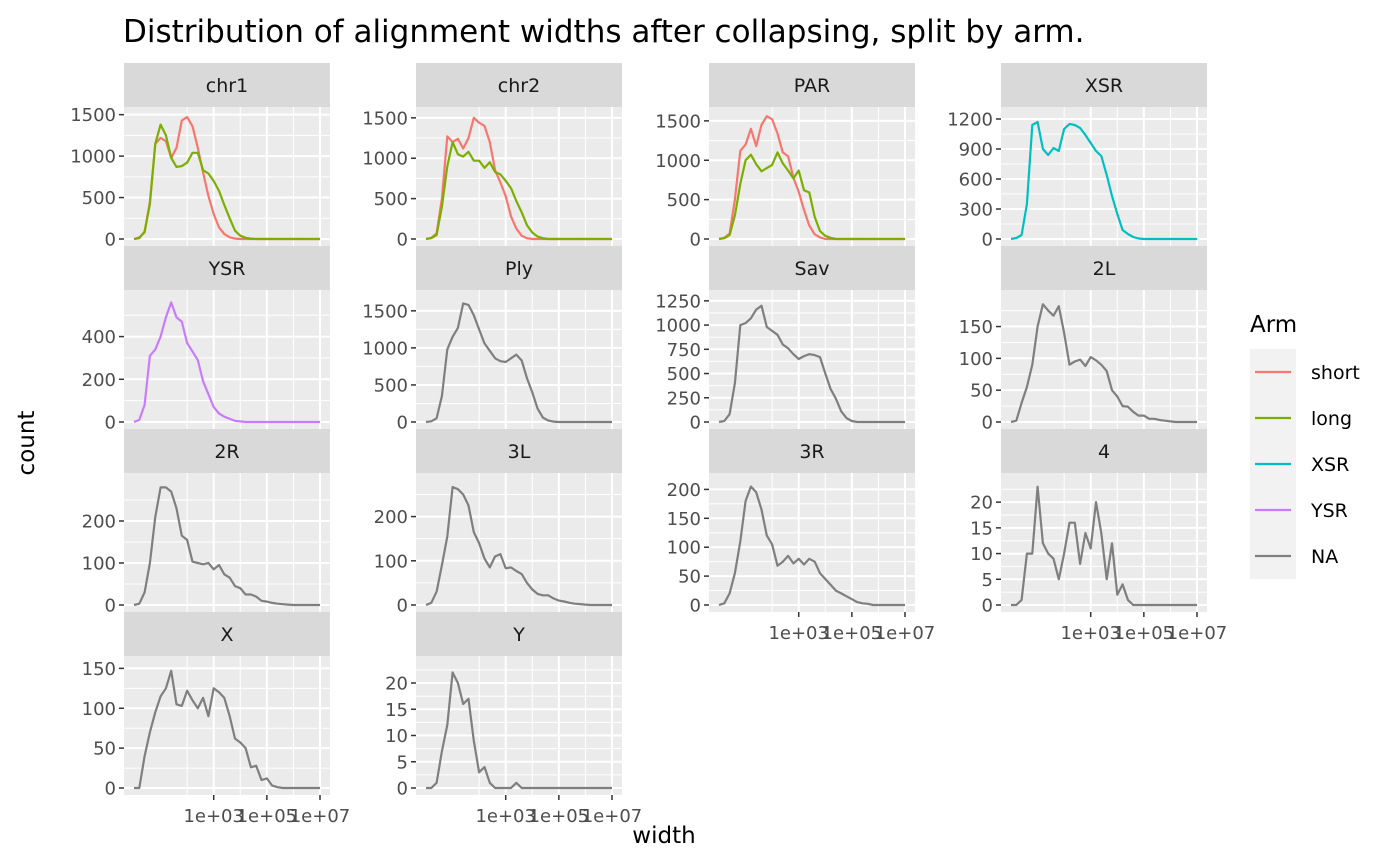  I want to click on strip-label: chr2, so click(519, 86).